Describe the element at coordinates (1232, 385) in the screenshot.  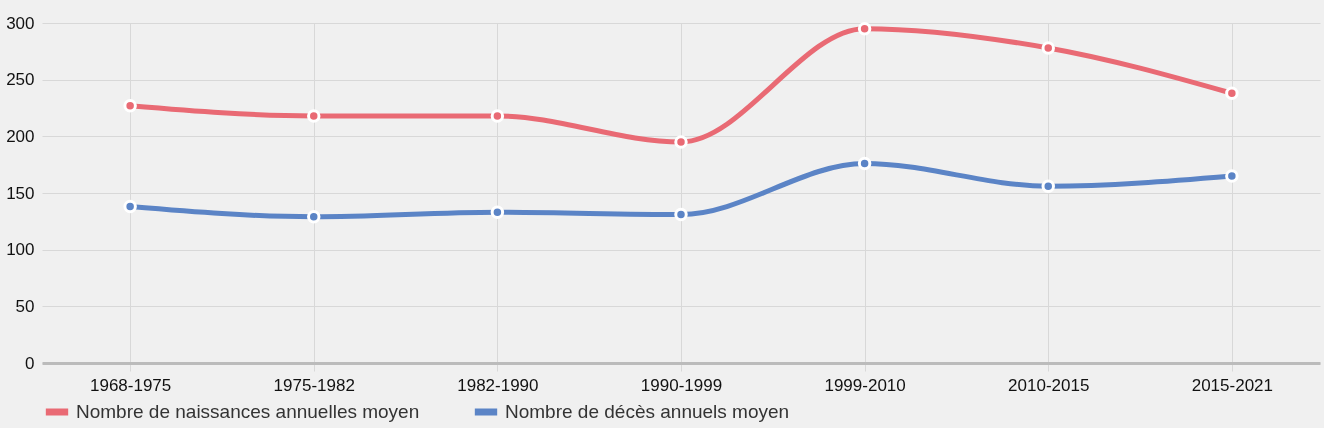
I see `x-tick-label: 2015-2021` at that location.